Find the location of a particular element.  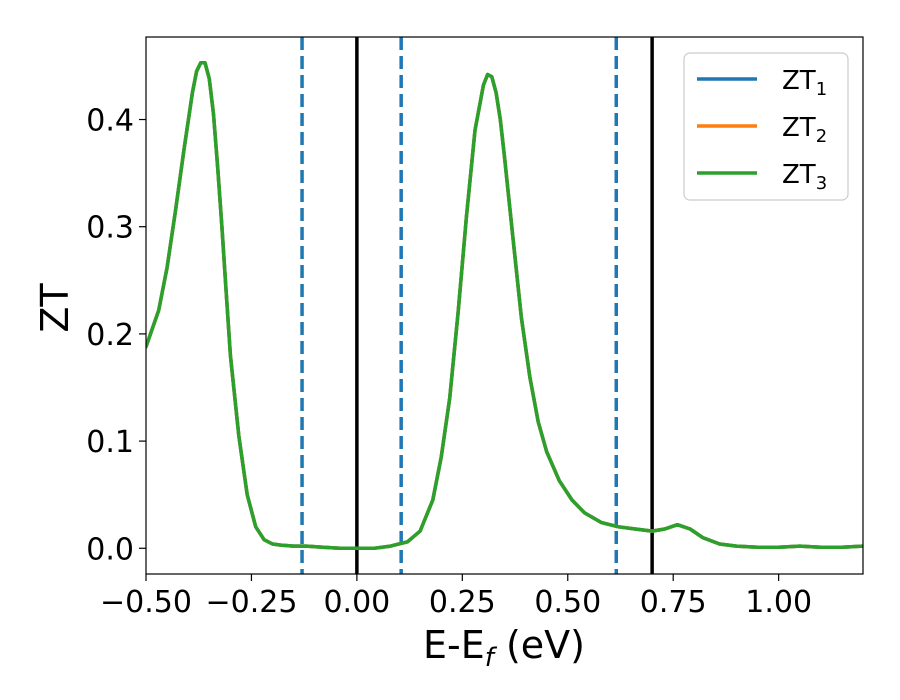

legend-box is located at coordinates (766, 126).